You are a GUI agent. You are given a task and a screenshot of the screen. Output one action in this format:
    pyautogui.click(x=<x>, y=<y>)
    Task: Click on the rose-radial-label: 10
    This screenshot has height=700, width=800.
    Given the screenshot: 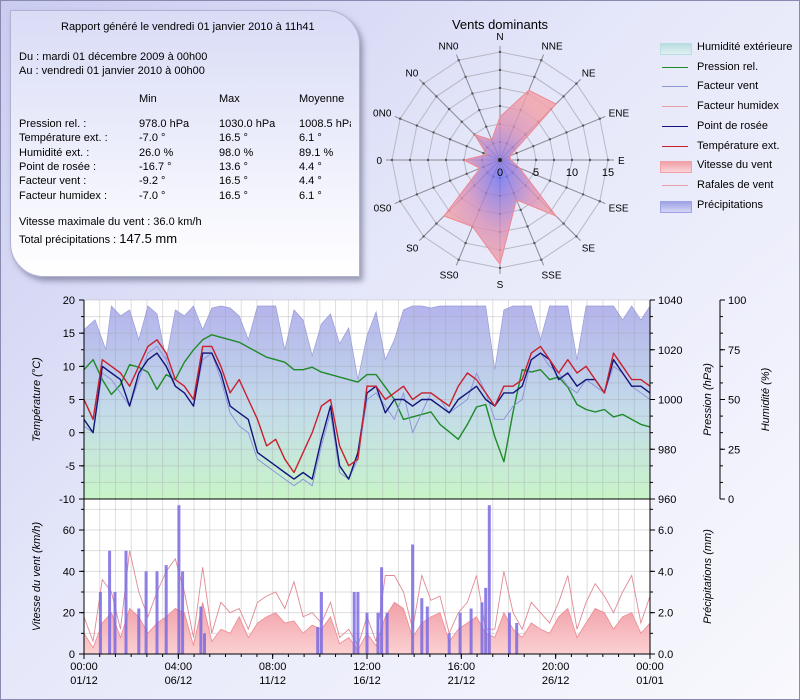 What is the action you would take?
    pyautogui.click(x=572, y=173)
    